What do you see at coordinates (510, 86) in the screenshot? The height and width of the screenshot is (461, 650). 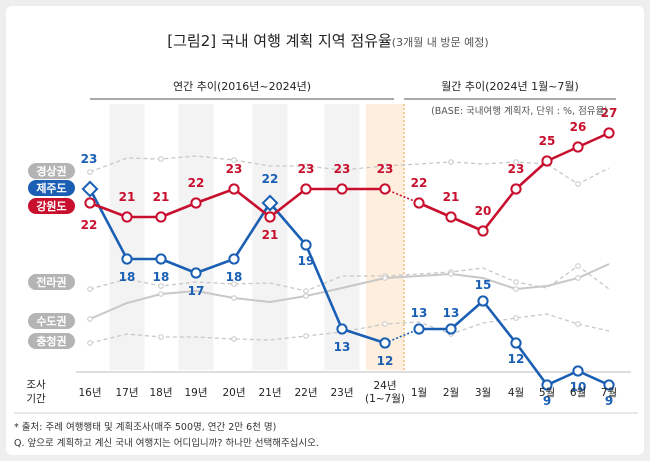 I see `section-label-monthly: 월간 추이(2024년 1월~7월)` at bounding box center [510, 86].